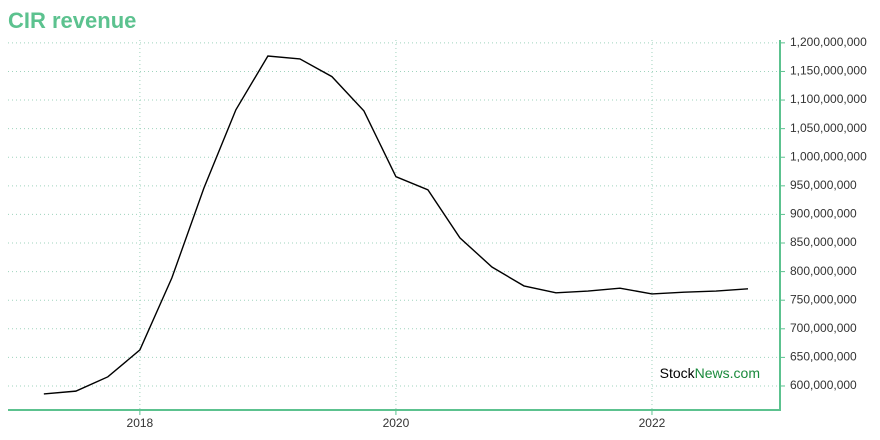  I want to click on y-tick-label: 1,050,000,000, so click(828, 128).